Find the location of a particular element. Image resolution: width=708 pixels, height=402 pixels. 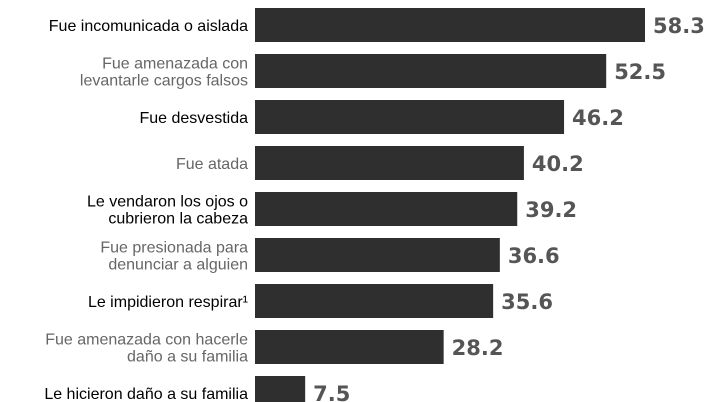

category-label-fue-incomunicada-o-aislada: Fue incomunicada o aislada is located at coordinates (148, 26).